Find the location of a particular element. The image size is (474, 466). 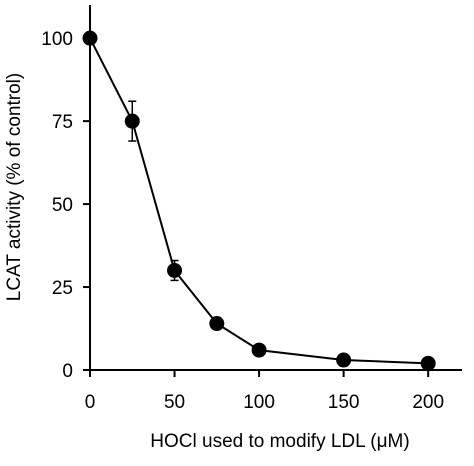

error-bars is located at coordinates (153, 191).